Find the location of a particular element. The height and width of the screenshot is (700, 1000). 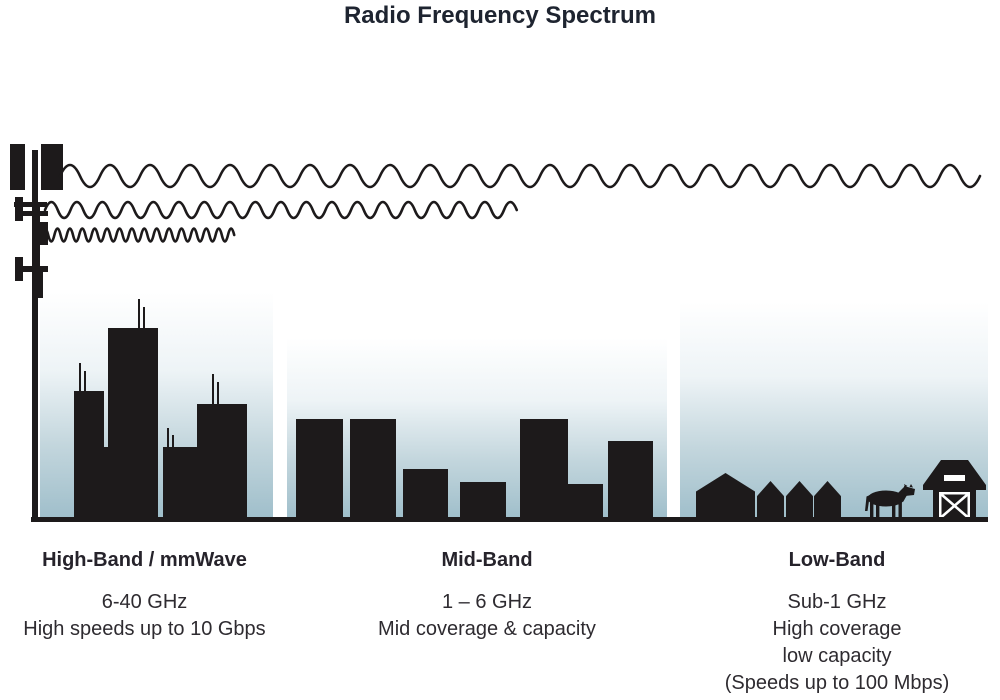

diagram-title: Radio Frequency Spectrum is located at coordinates (500, 15).